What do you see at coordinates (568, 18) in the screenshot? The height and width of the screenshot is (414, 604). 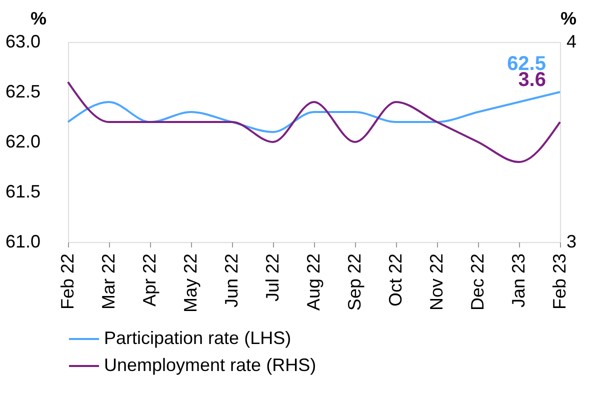 I see `y2-axis-title: %` at bounding box center [568, 18].